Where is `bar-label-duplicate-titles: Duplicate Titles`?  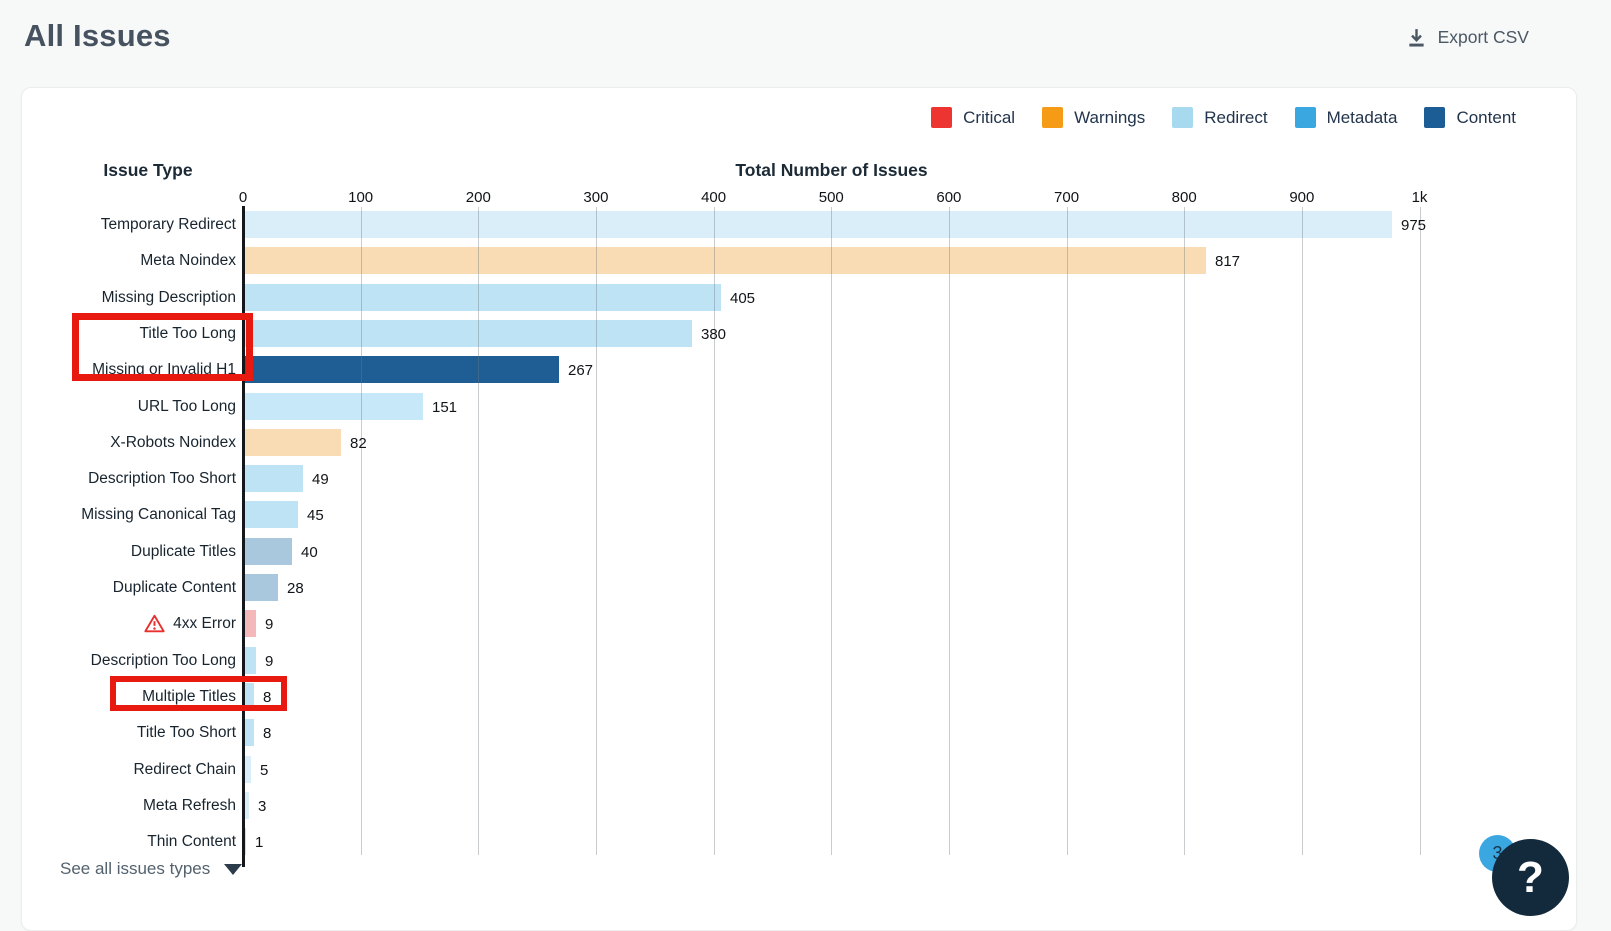
bar-label-duplicate-titles: Duplicate Titles is located at coordinates (133, 551).